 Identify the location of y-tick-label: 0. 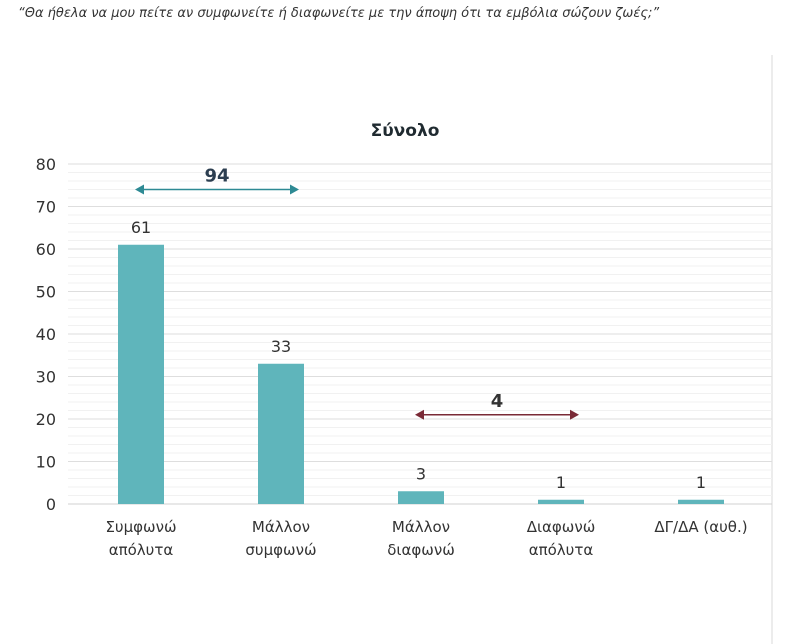
(51, 504).